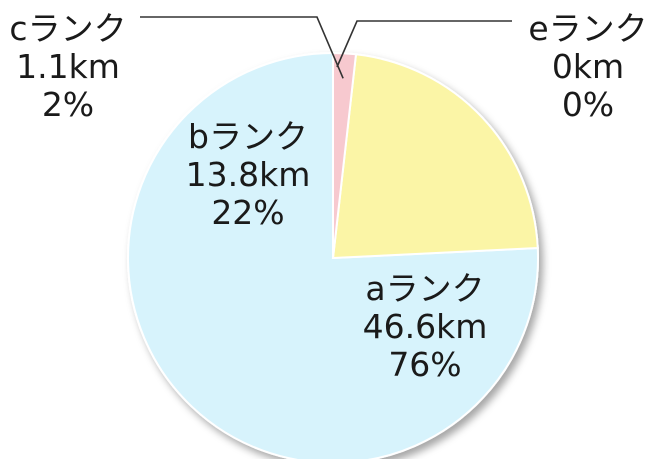  I want to click on slice-b-name: bランク, so click(248, 136).